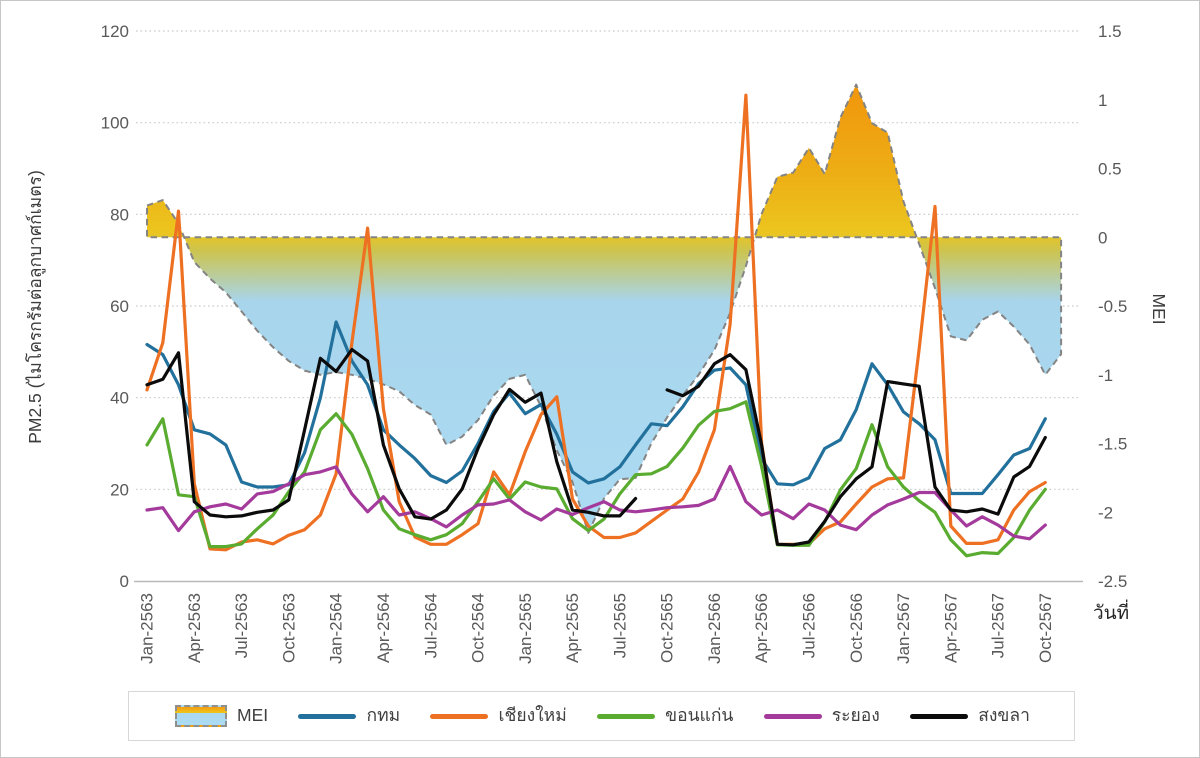 This screenshot has height=758, width=1200. Describe the element at coordinates (241, 625) in the screenshot. I see `x-tick-label: Jul-2563` at that location.